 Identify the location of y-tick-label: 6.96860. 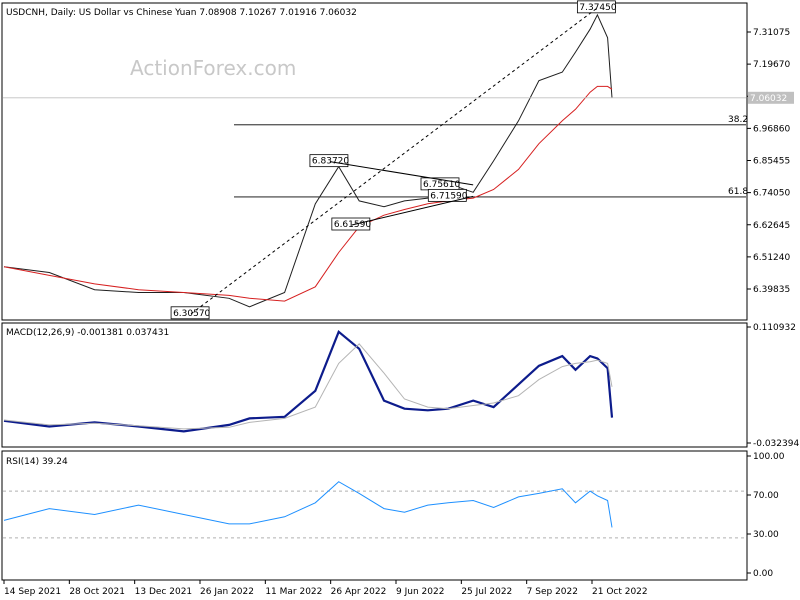
(771, 129).